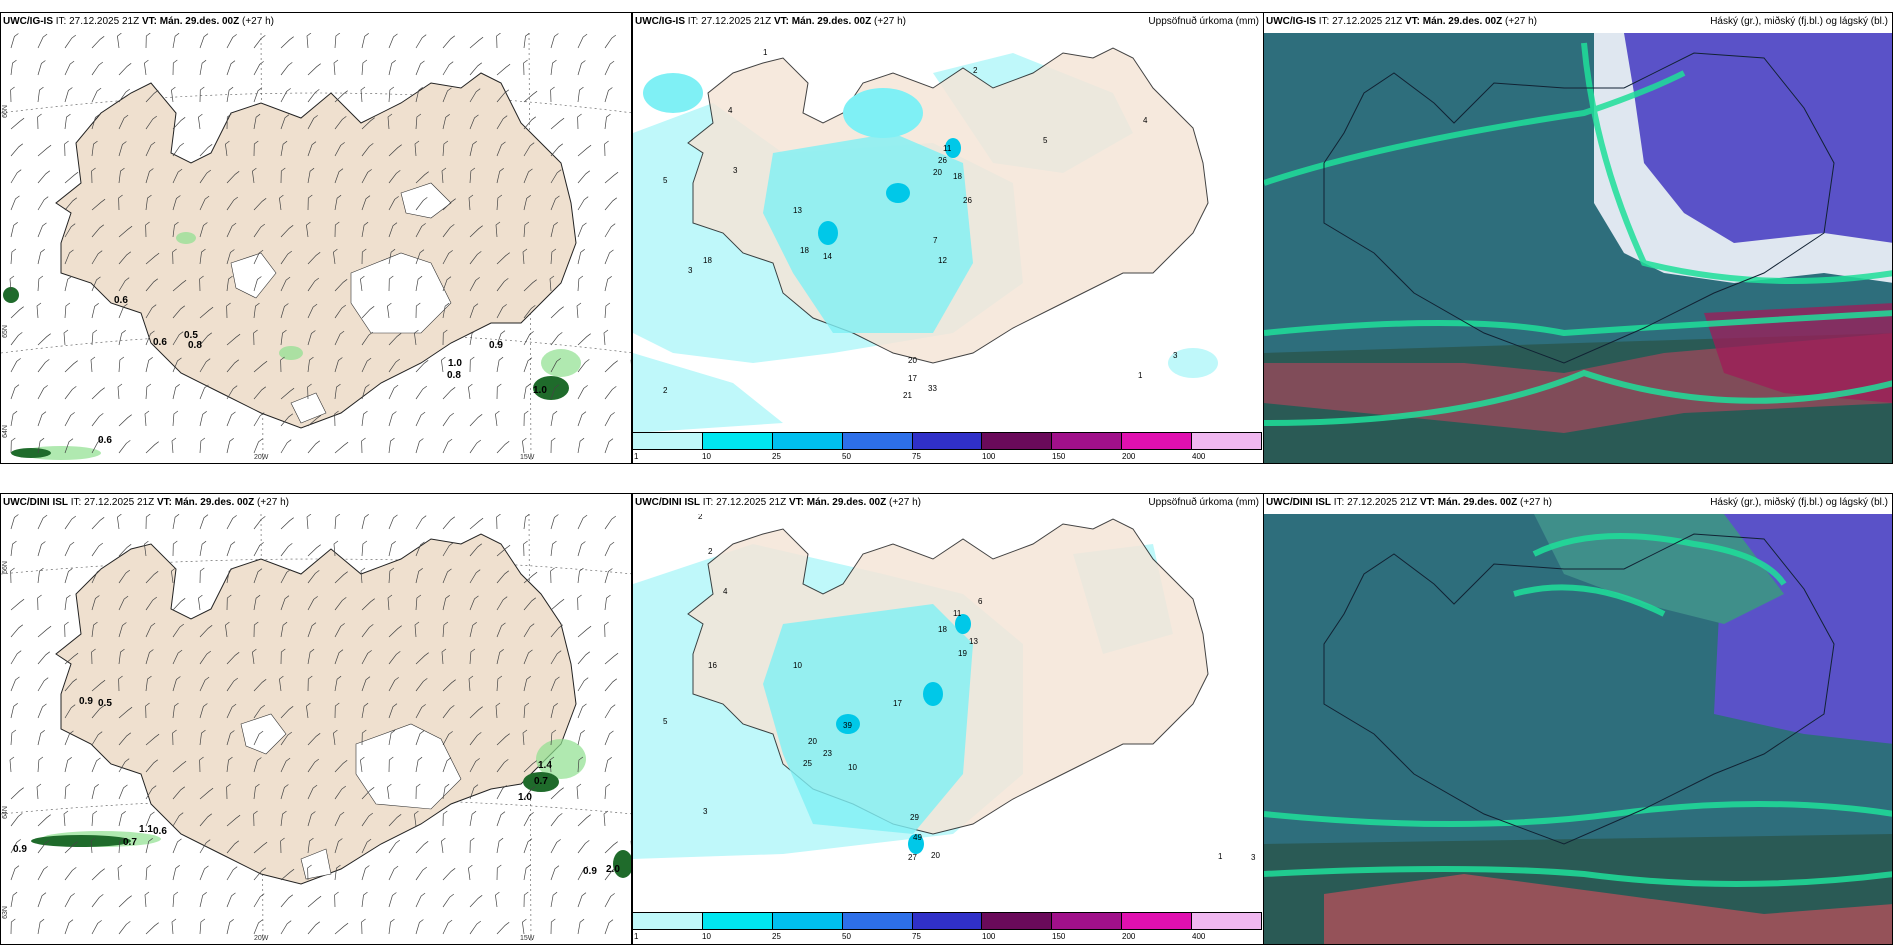  What do you see at coordinates (947, 938) in the screenshot?
I see `colorbar-labels-bottom: 1 10 25 50 75 100 150 200 400` at bounding box center [947, 938].